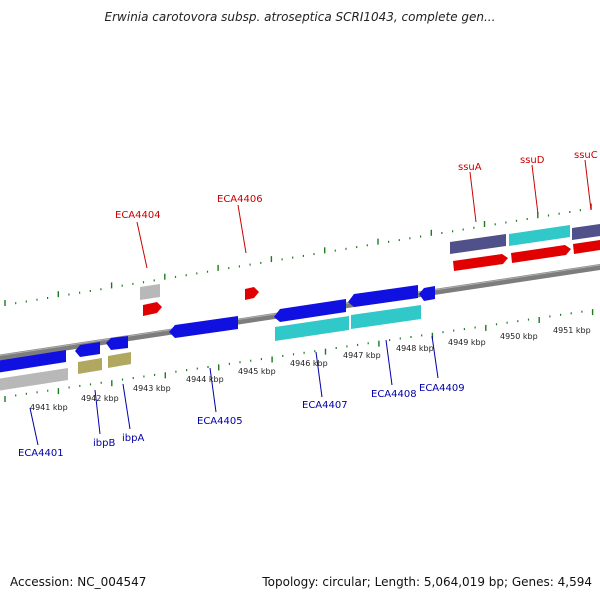 The image size is (600, 600). I want to click on ruler-label: 4949 kbp, so click(467, 342).